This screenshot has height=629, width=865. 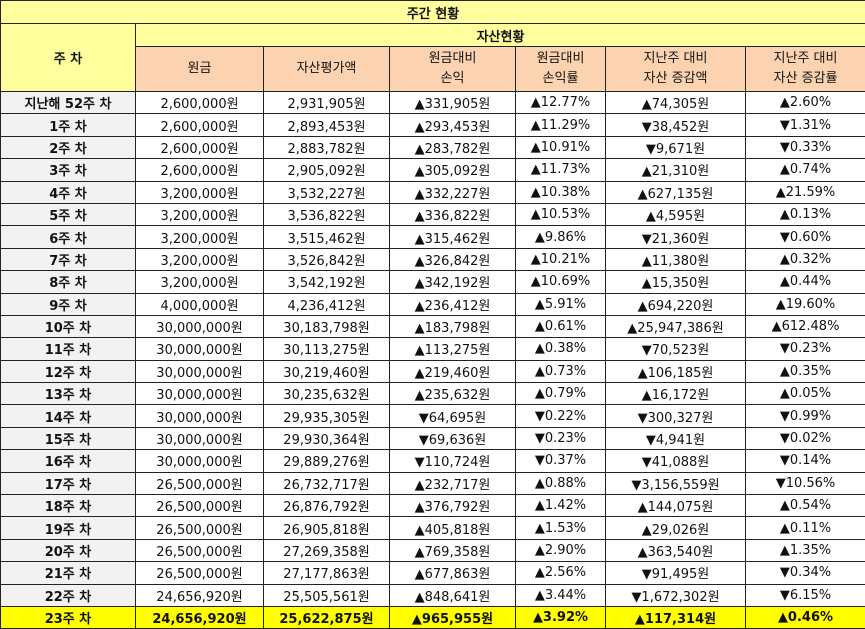 I want to click on column-header-line: 원금, so click(x=199, y=69).